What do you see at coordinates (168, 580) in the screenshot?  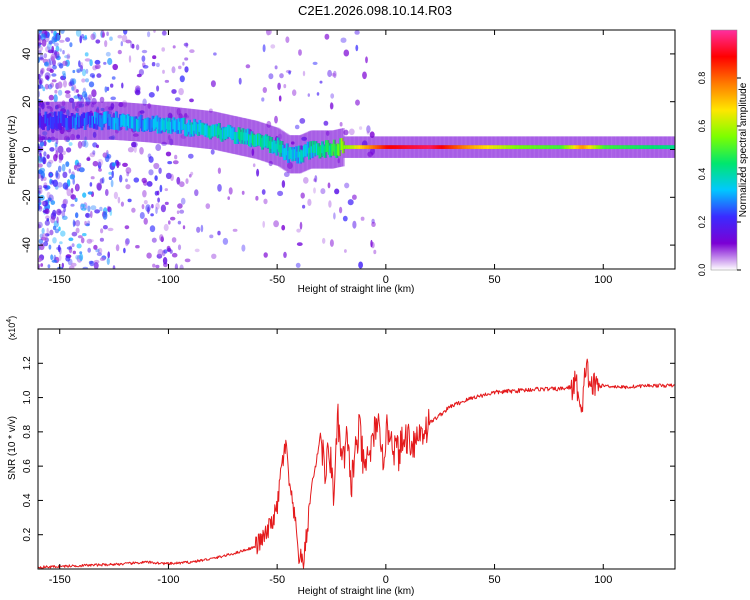 I see `snr-x-tick-label: -100` at bounding box center [168, 580].